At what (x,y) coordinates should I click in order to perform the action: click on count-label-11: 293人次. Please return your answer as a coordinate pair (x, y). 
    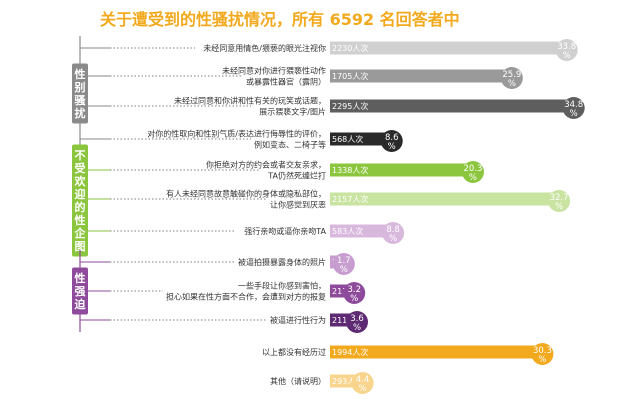
    Looking at the image, I should click on (347, 381).